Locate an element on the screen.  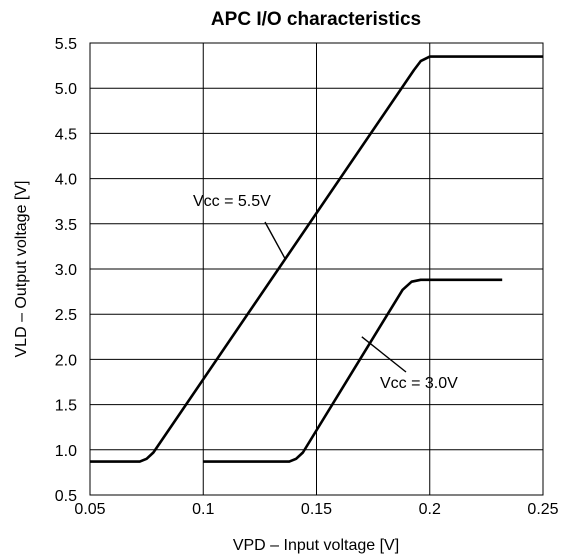
y-tick-label: 0.5 is located at coordinates (66, 496).